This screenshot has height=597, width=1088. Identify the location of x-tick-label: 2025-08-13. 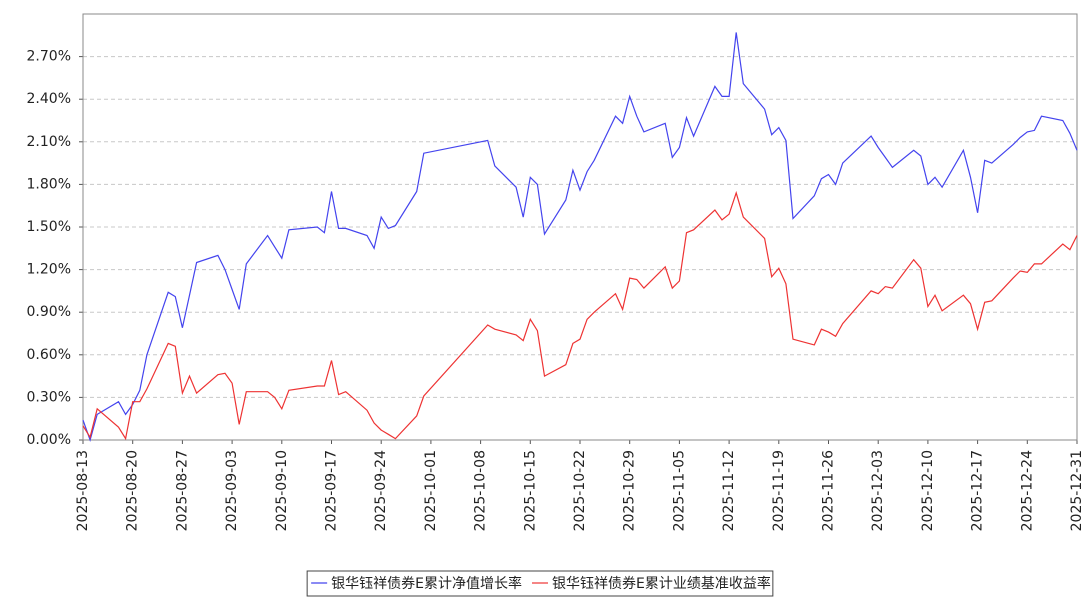
(83, 490).